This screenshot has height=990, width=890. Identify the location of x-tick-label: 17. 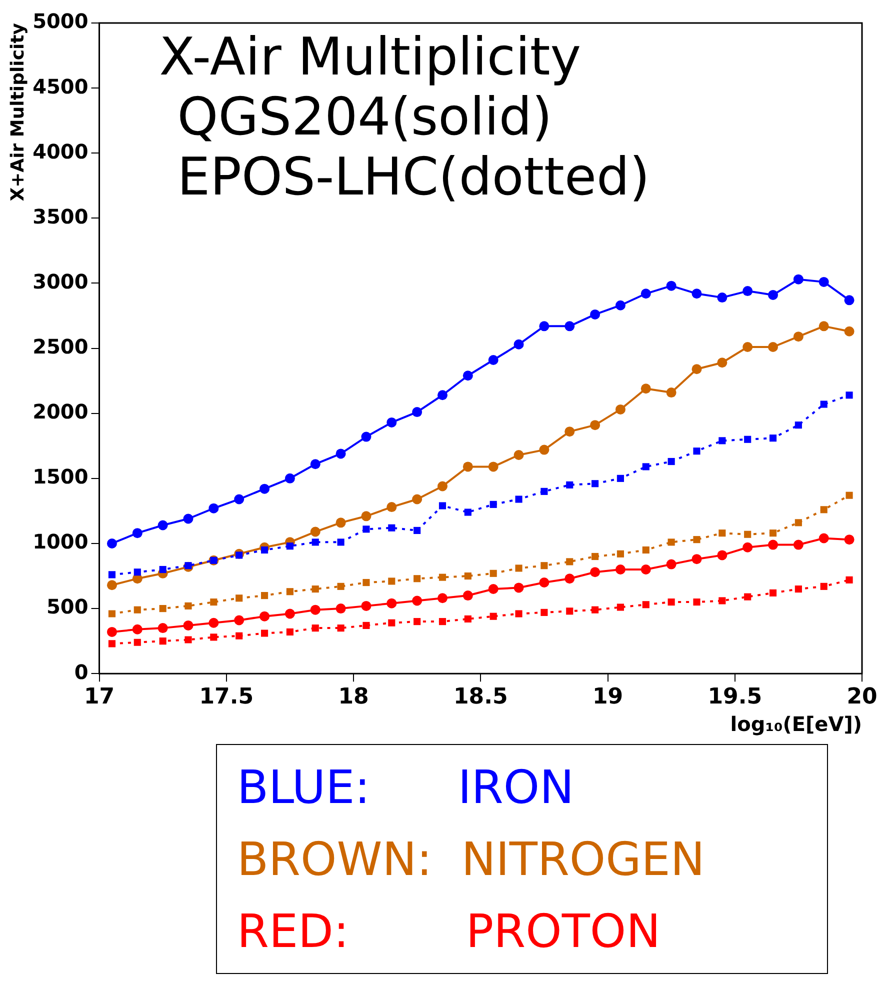
(99, 697).